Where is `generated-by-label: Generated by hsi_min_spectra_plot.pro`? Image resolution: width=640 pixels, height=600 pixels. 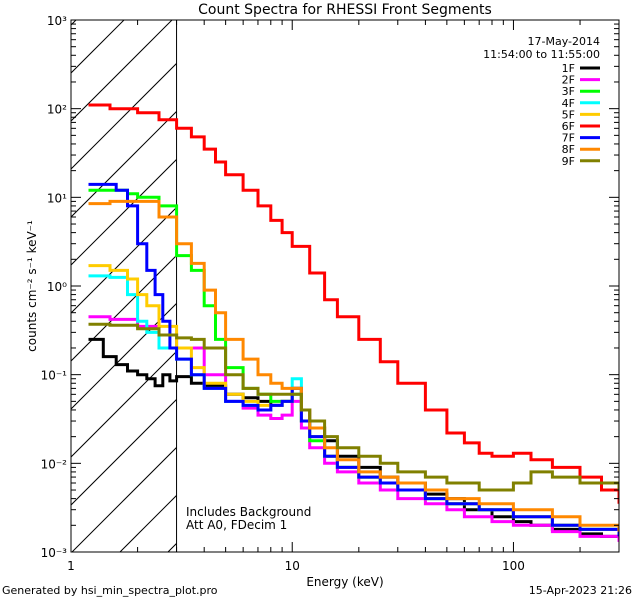 generated-by-label: Generated by hsi_min_spectra_plot.pro is located at coordinates (110, 590).